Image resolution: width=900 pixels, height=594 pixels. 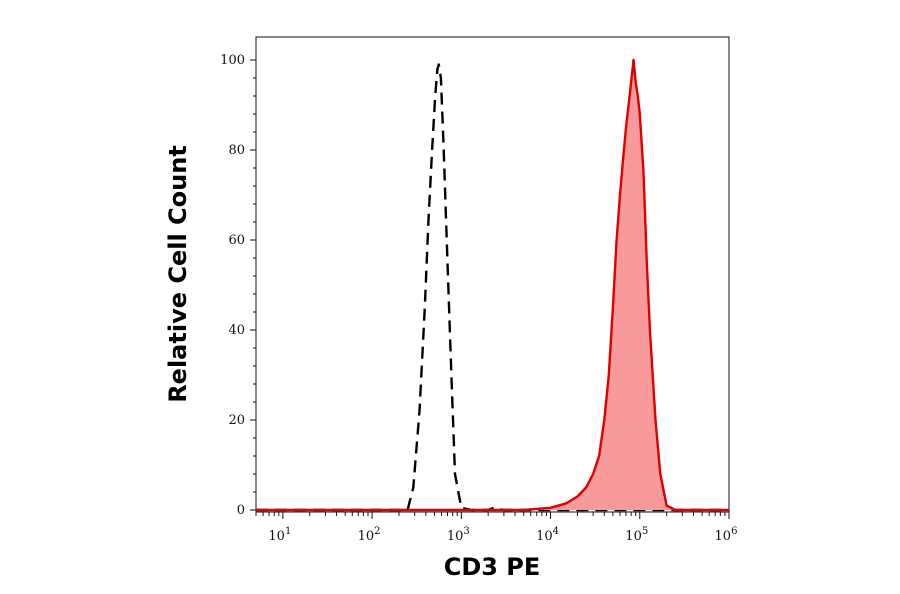 I want to click on y-axis-title: Relative Cell Count, so click(x=178, y=274).